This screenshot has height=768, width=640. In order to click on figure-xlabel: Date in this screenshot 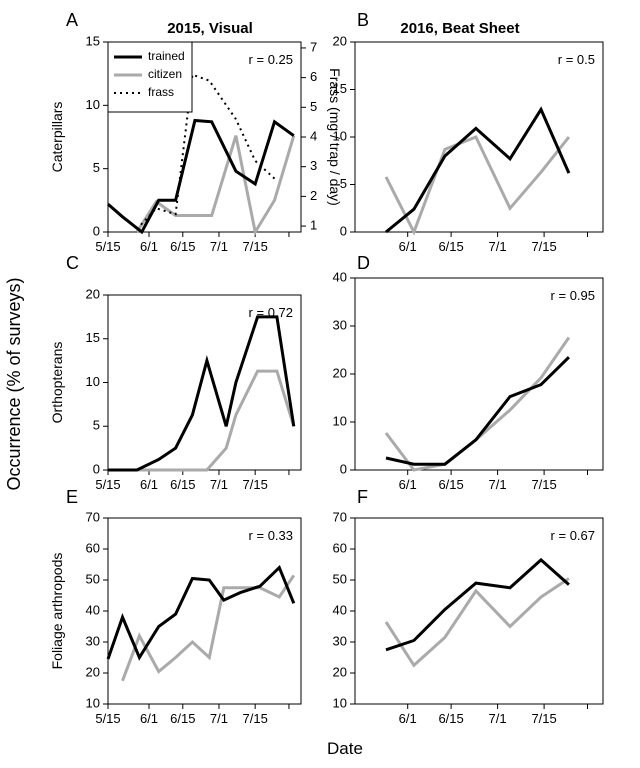, I will do `click(345, 748)`.